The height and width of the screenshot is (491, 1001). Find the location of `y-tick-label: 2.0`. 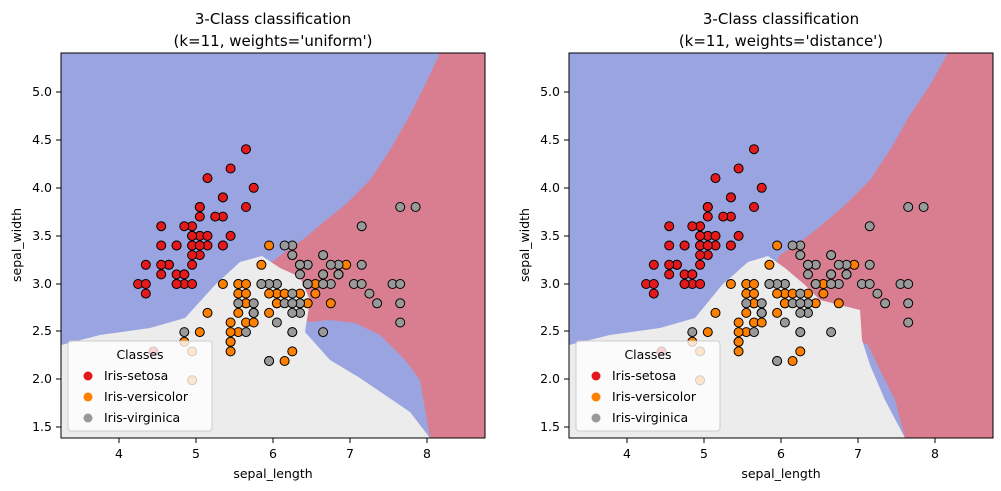

y-tick-label: 2.0 is located at coordinates (42, 378).